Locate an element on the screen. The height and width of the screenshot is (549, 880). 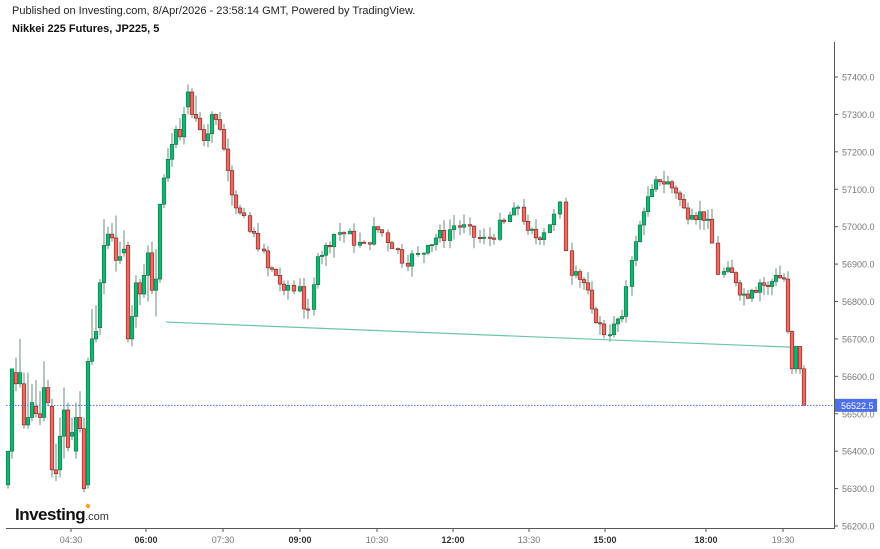
time-tick-label: 19:30 is located at coordinates (783, 540).